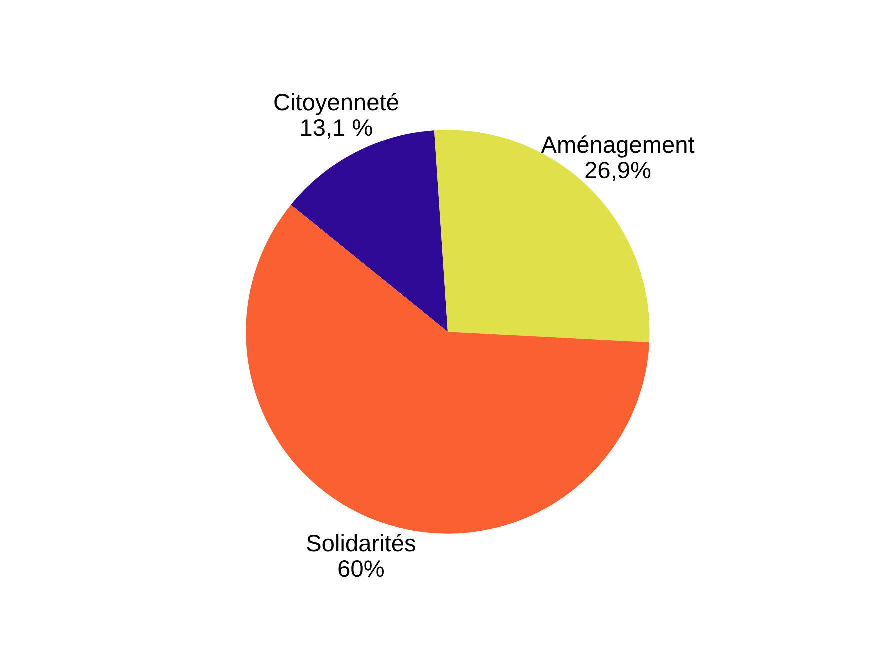 The height and width of the screenshot is (664, 896). I want to click on data-label: 26,9%, so click(618, 172).